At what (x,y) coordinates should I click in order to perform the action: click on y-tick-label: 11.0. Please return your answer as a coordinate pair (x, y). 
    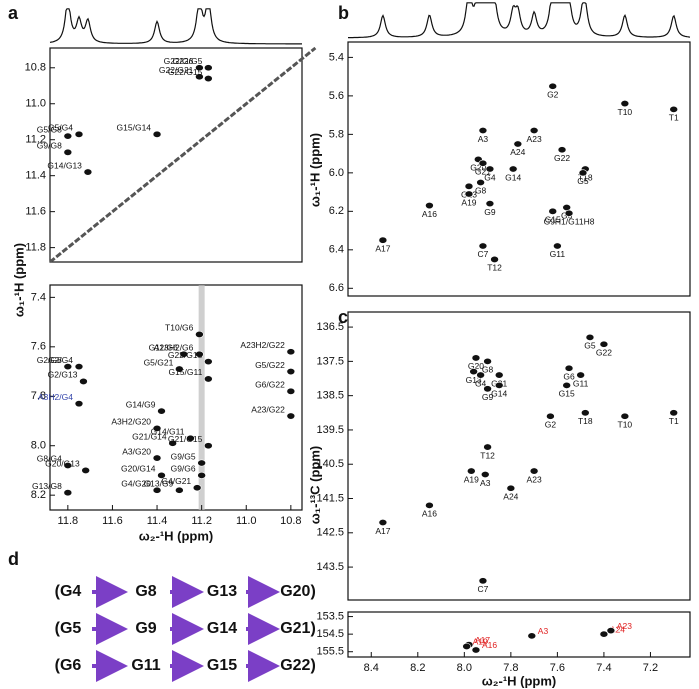
    Looking at the image, I should click on (35, 104).